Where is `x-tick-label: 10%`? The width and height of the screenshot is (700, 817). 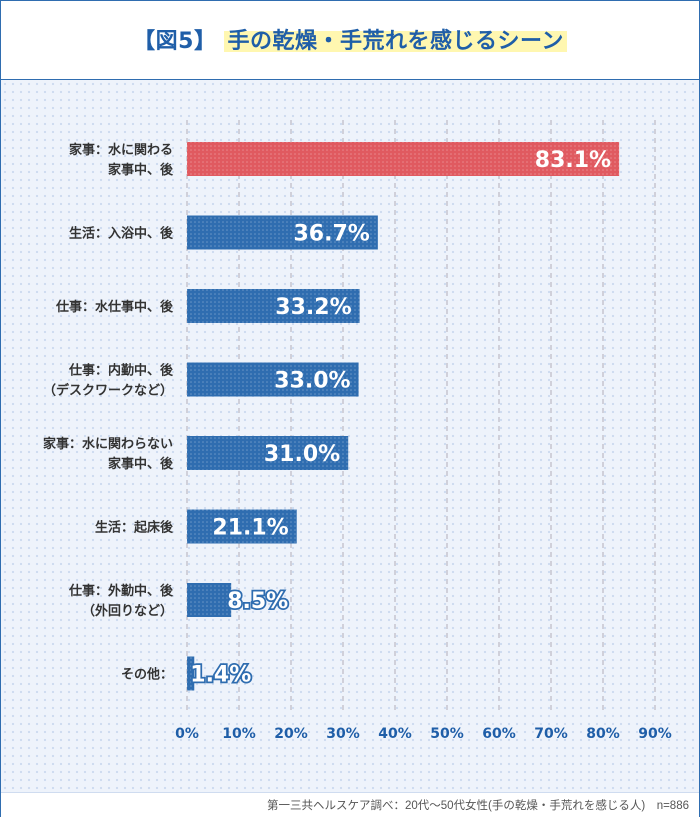
x-tick-label: 10% is located at coordinates (239, 734).